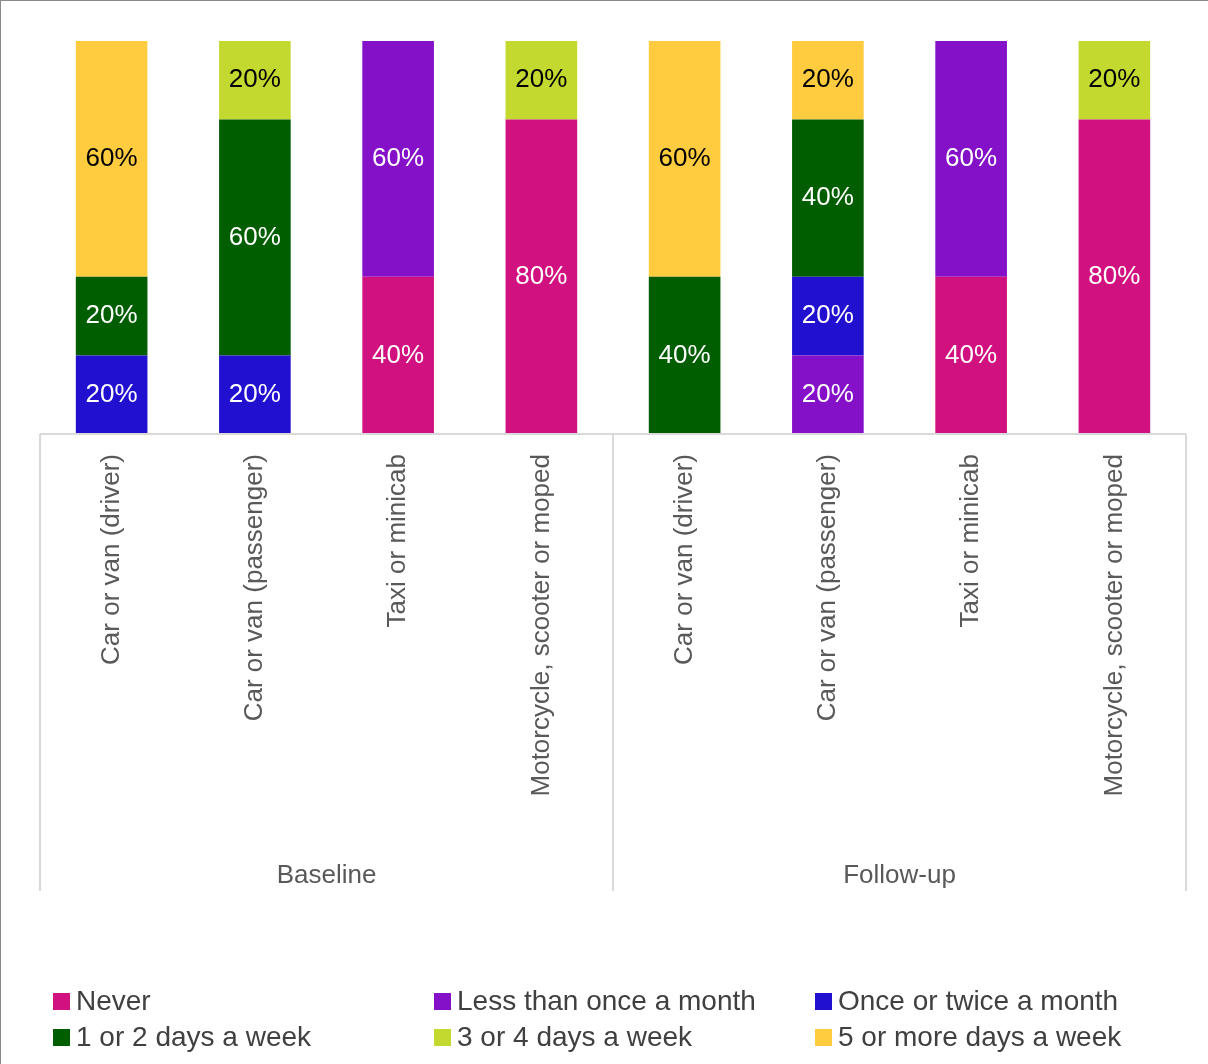  Describe the element at coordinates (194, 1037) in the screenshot. I see `legend-label: 1 or 2 days a week` at that location.